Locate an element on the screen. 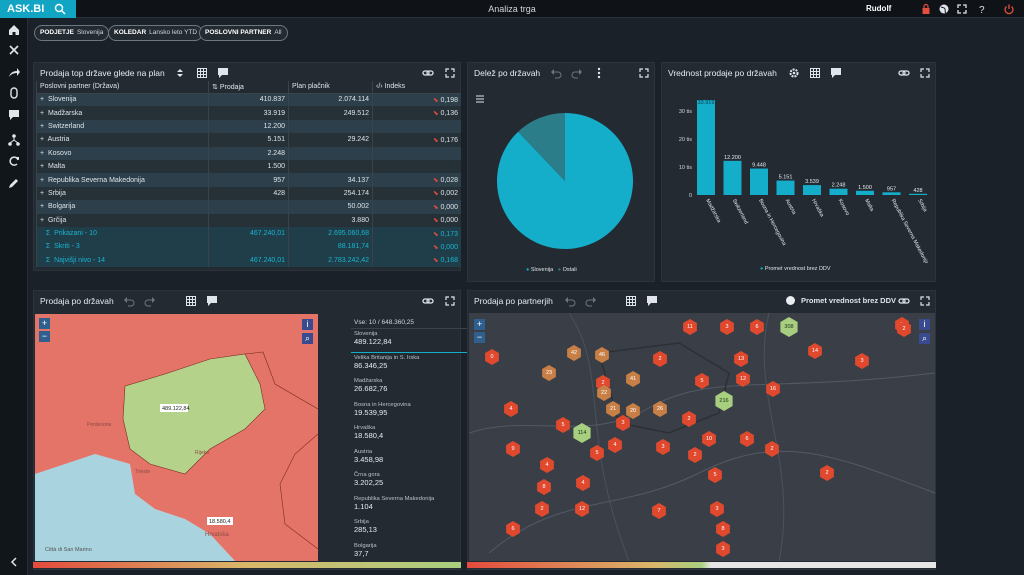 The image size is (1024, 575). cluster-marker: 11 is located at coordinates (690, 327).